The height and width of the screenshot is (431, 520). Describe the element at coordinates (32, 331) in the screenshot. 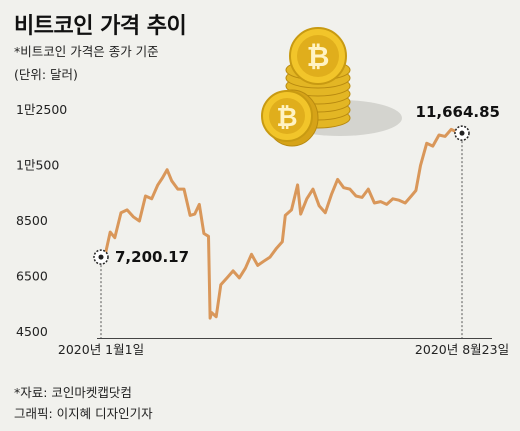

I see `y-tick-label: 4500` at that location.